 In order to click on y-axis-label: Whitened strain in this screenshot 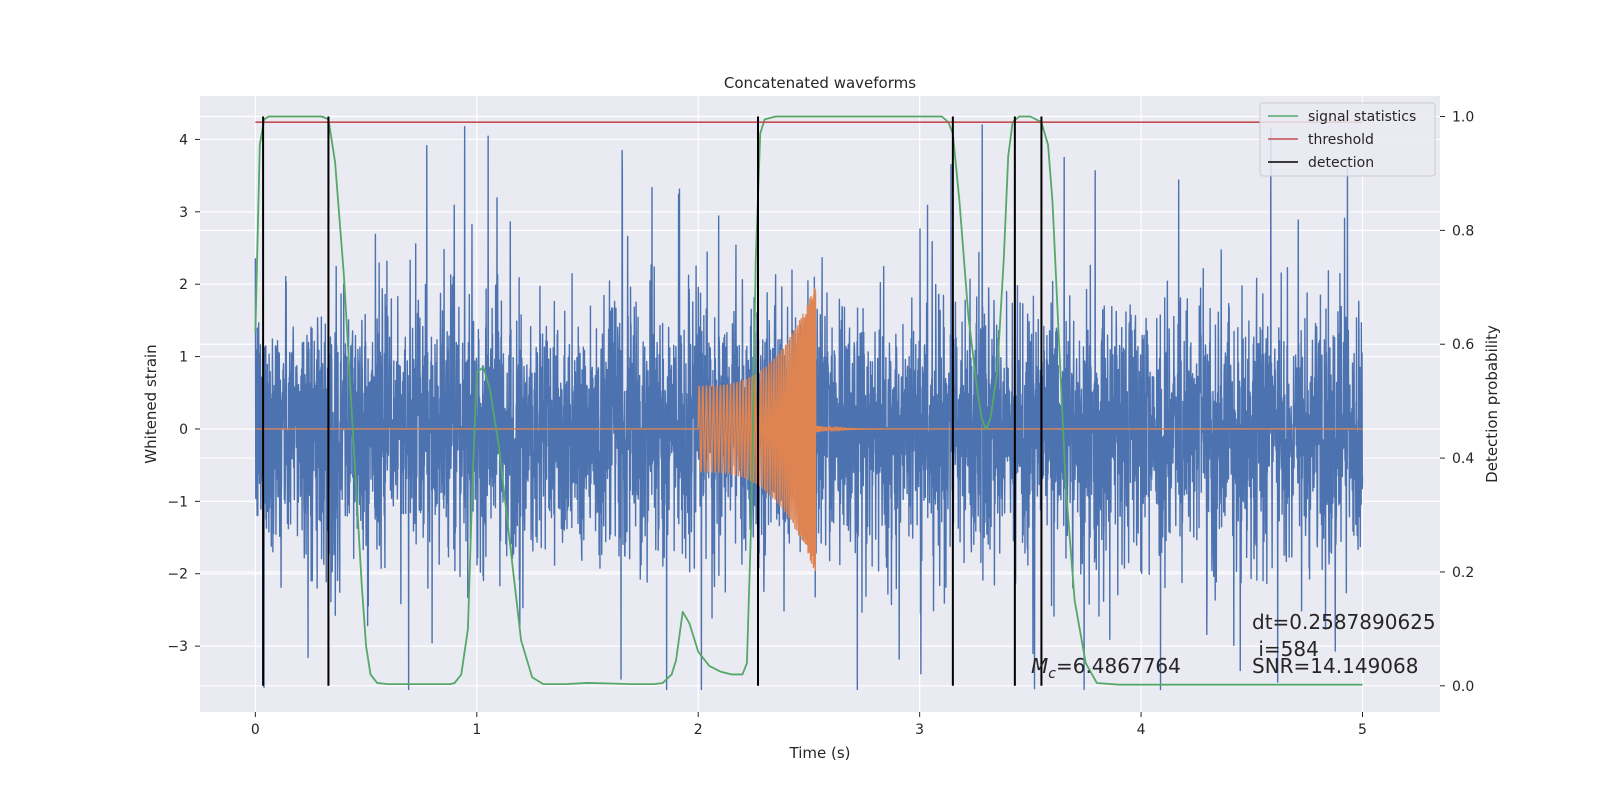, I will do `click(151, 403)`.